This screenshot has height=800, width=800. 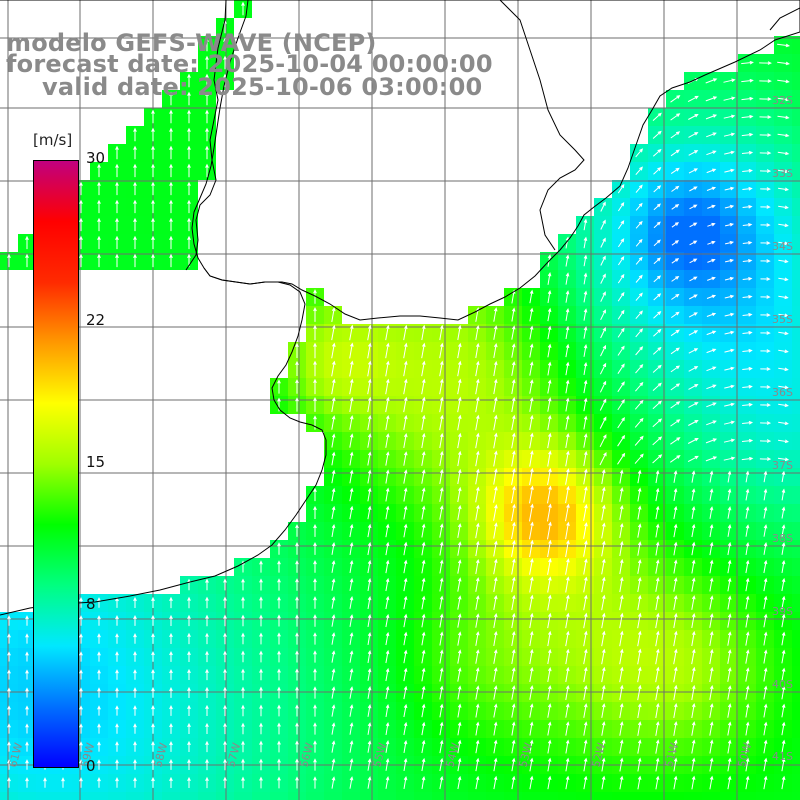 I want to click on colorbar-tick: 22, so click(x=96, y=320).